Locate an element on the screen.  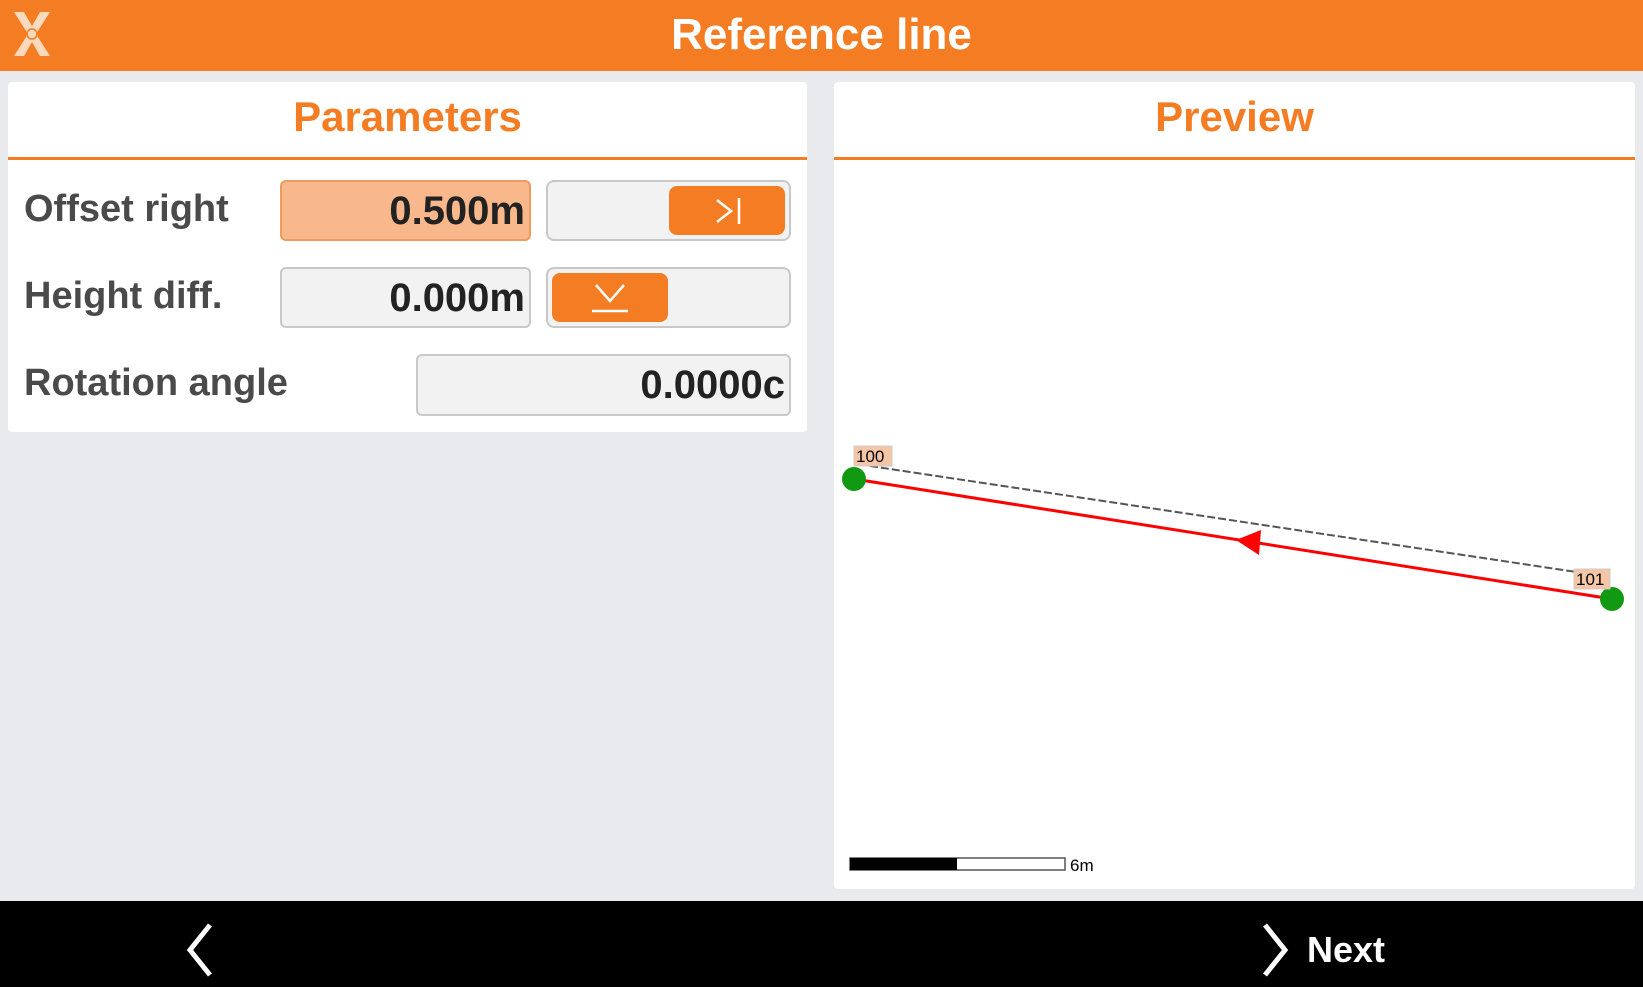
title-bar: Reference line is located at coordinates (821, 35).